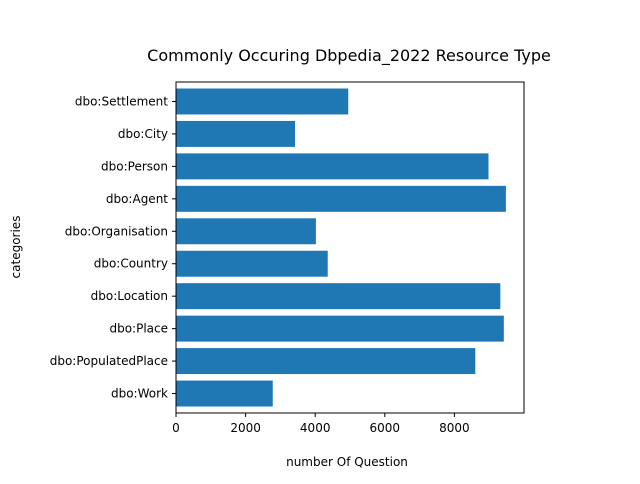 The height and width of the screenshot is (484, 640). Describe the element at coordinates (341, 198) in the screenshot. I see `bar-dbo-agent` at that location.